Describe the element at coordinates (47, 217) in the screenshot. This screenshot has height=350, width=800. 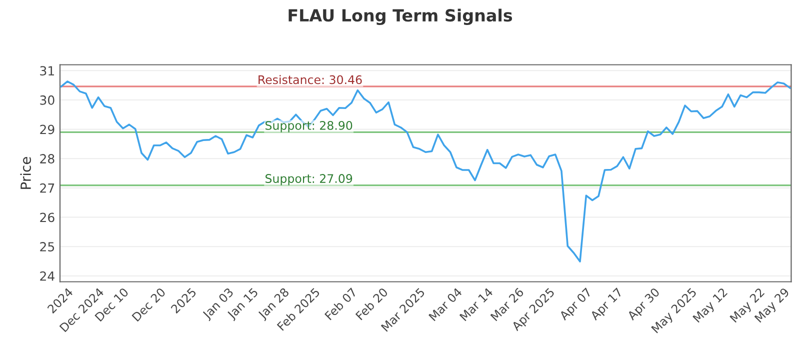
I see `y-tick-label: 26` at that location.